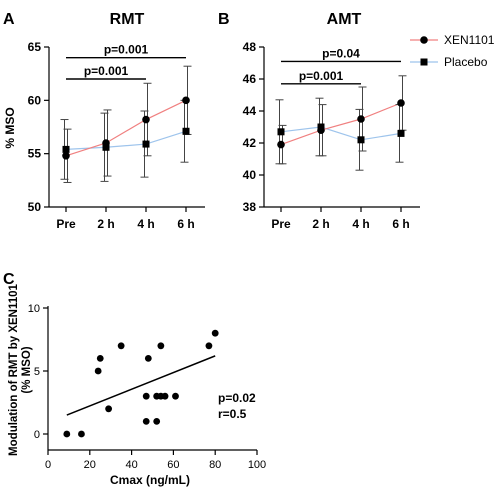  What do you see at coordinates (469, 40) in the screenshot?
I see `legend-xen-label: XEN1101` at bounding box center [469, 40].